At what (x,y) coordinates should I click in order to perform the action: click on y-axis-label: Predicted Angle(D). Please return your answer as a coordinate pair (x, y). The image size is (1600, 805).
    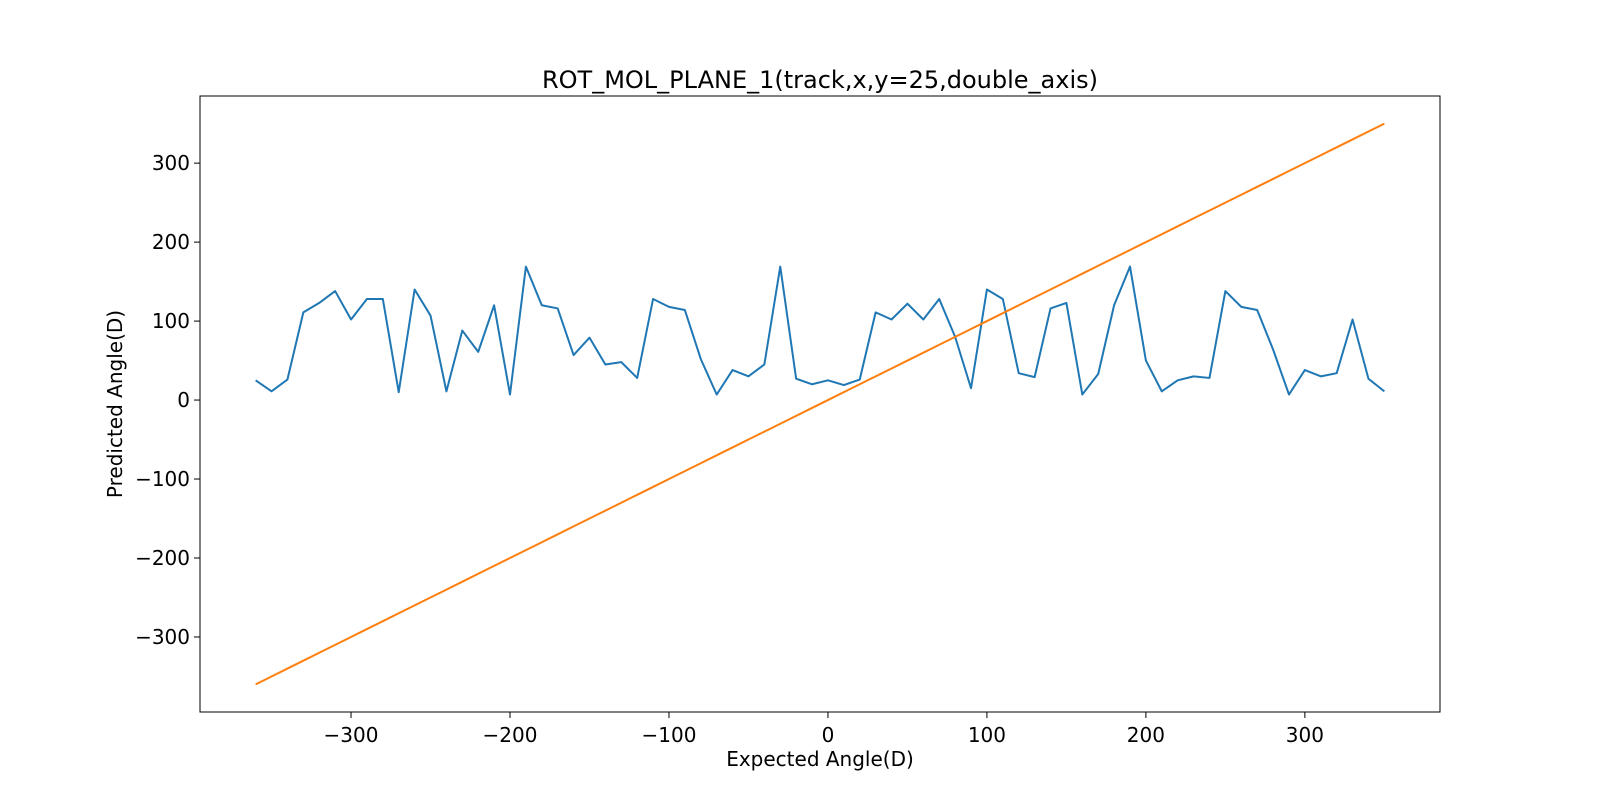
    Looking at the image, I should click on (115, 404).